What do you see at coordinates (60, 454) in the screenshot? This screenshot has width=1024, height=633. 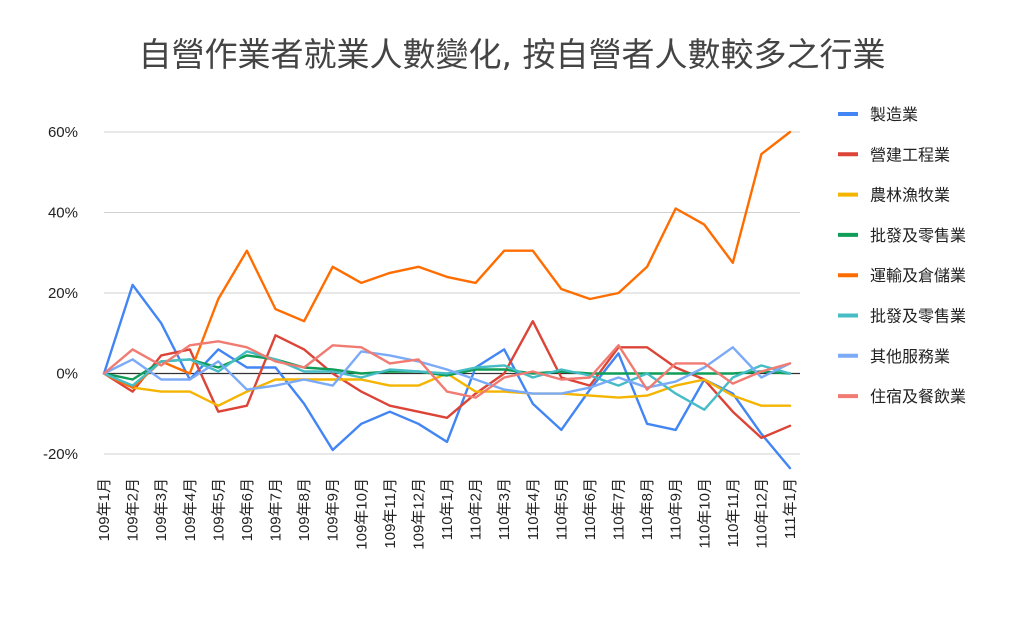 I see `y-tick-label: -20%` at bounding box center [60, 454].